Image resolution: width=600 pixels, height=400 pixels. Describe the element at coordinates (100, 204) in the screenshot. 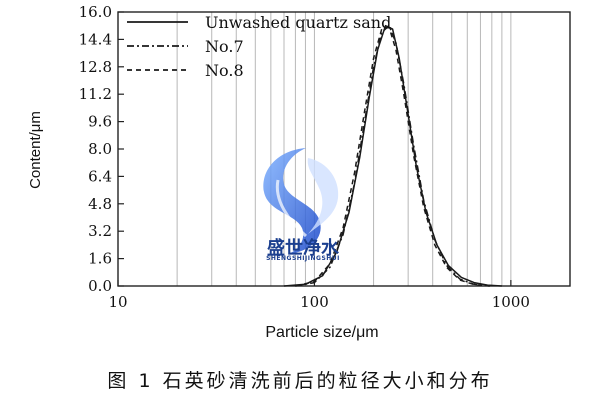

I see `y-tick-label: 4.8` at that location.